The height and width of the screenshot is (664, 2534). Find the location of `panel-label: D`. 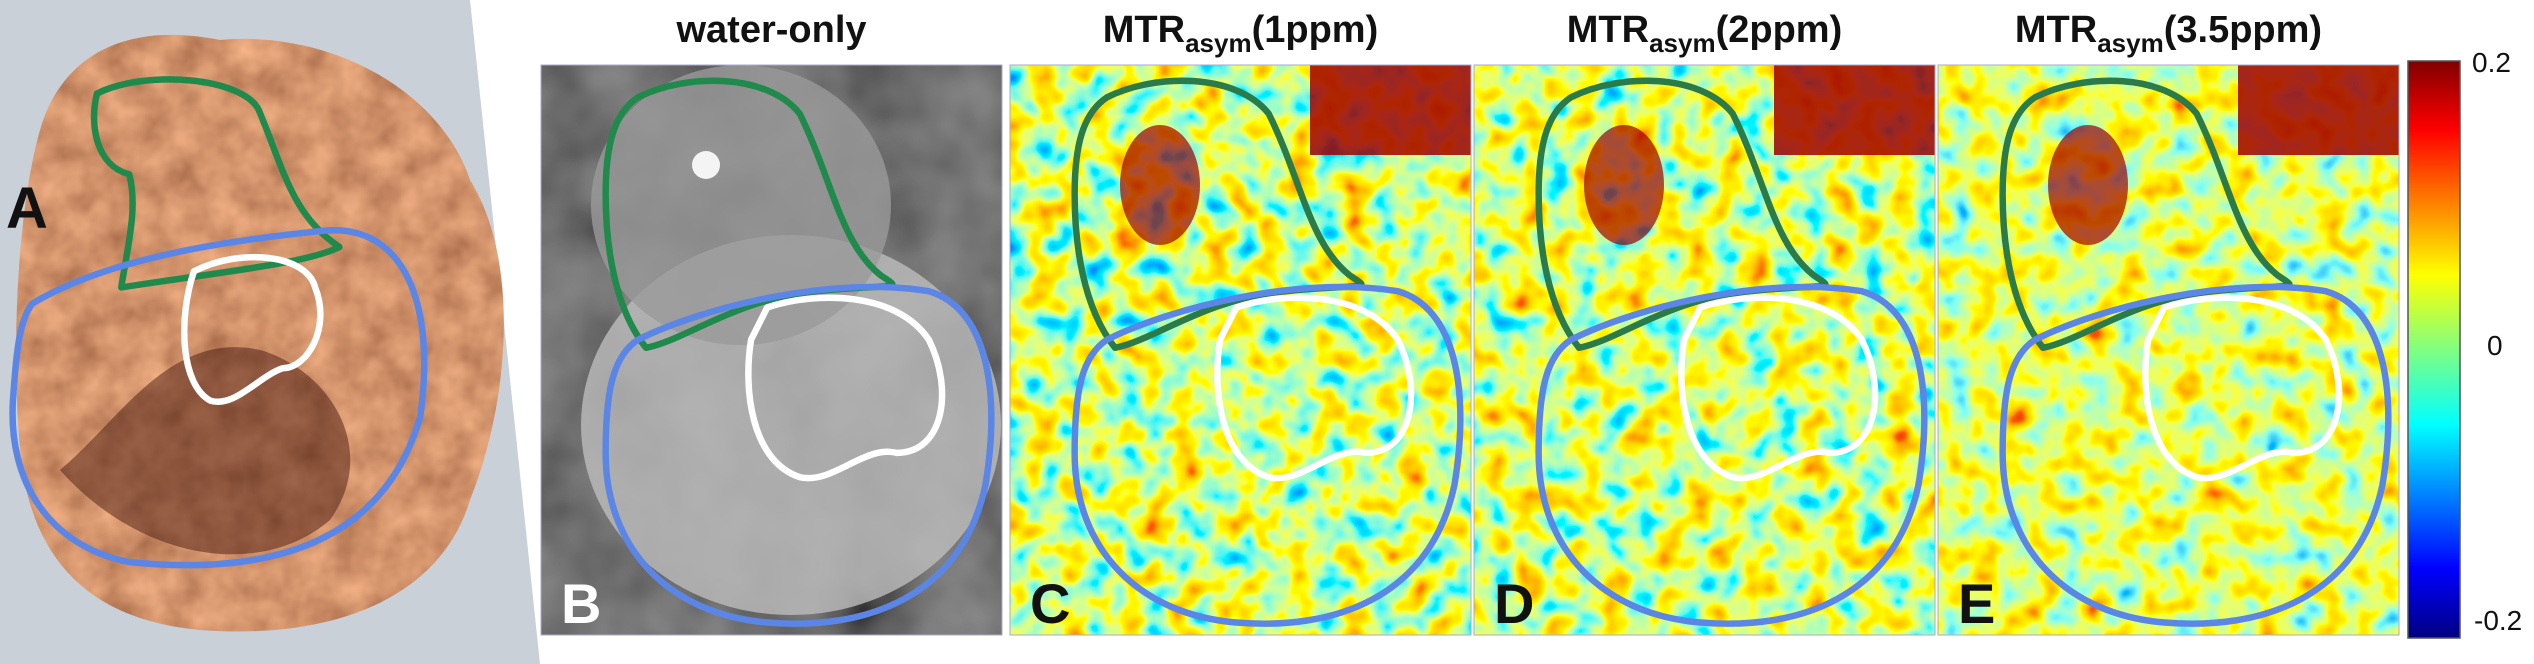

panel-label: D is located at coordinates (1514, 603).